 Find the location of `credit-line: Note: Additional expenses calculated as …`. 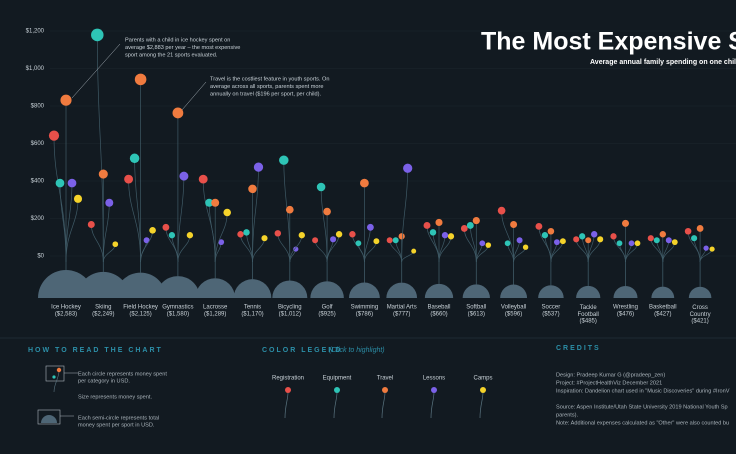

credit-line: Note: Additional expenses calculated as … is located at coordinates (642, 423).